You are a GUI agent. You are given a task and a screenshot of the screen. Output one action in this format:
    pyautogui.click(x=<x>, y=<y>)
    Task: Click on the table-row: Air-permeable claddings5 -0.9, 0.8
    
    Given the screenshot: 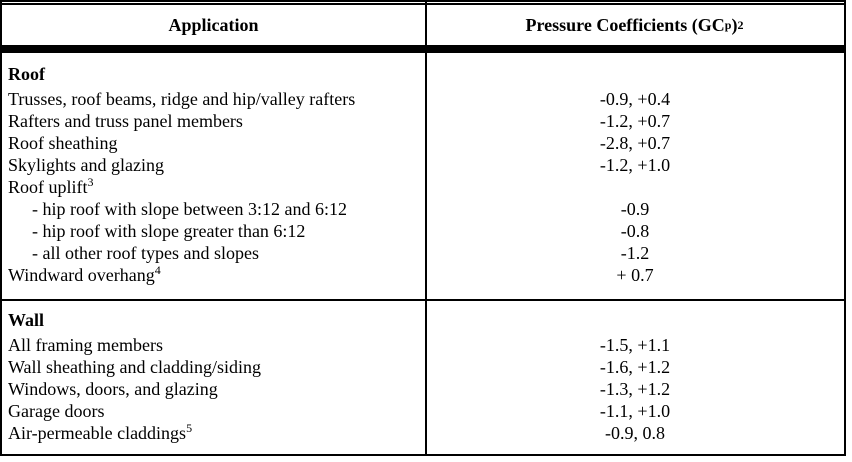 What is the action you would take?
    pyautogui.click(x=423, y=433)
    